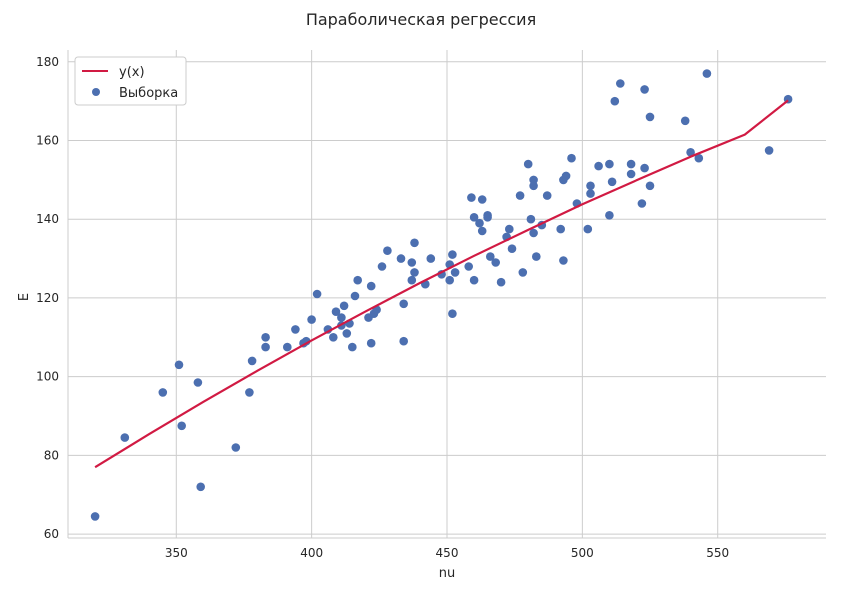 The image size is (842, 595). I want to click on x-tick-label: 350, so click(176, 553).